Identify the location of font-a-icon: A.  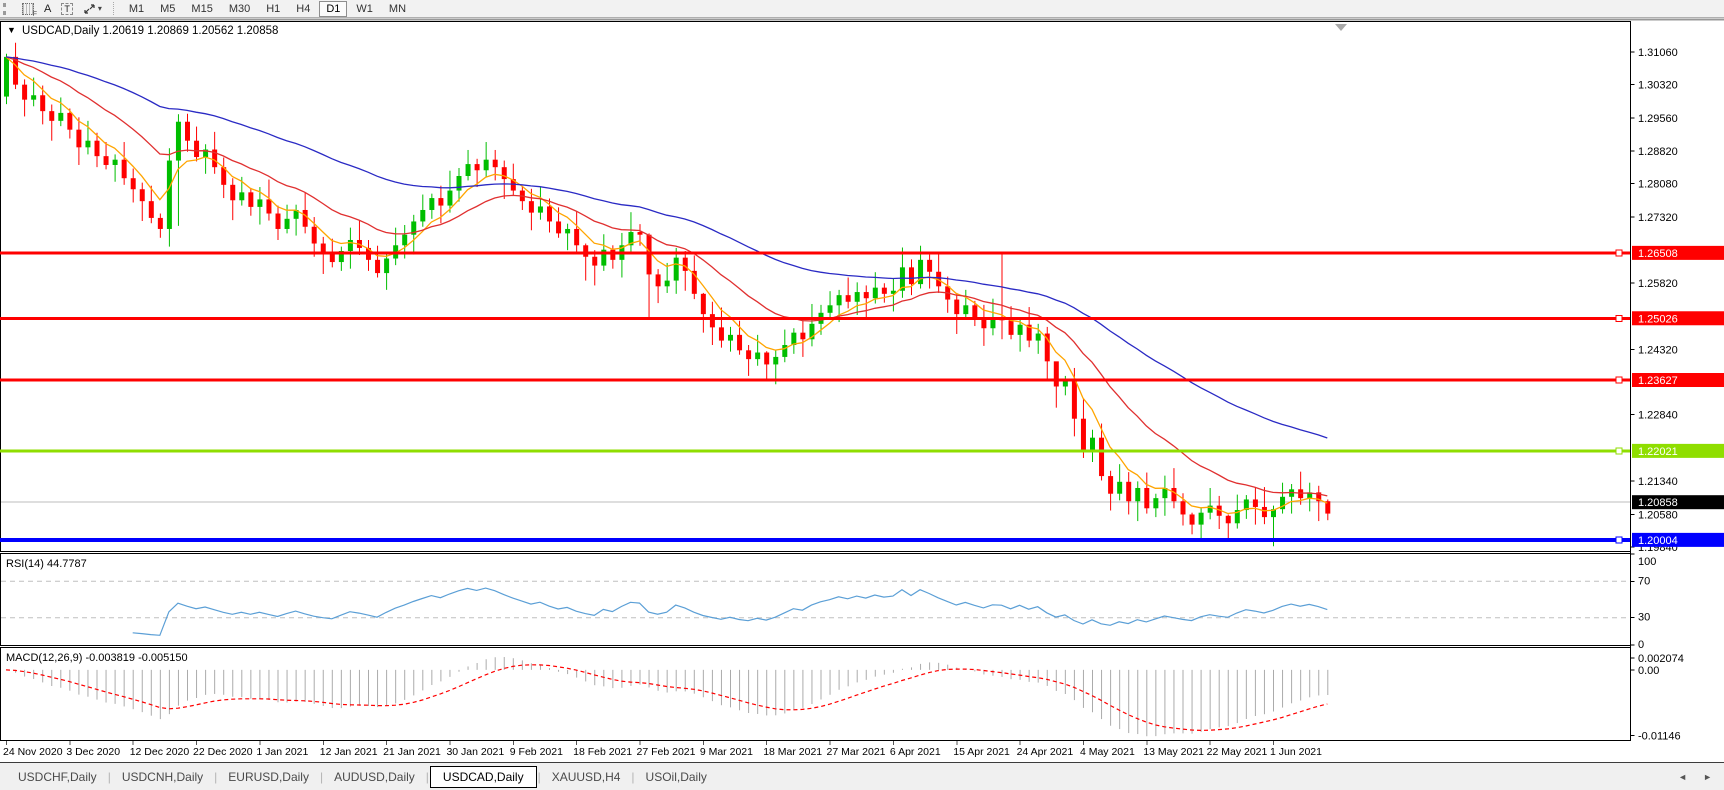
(48, 8).